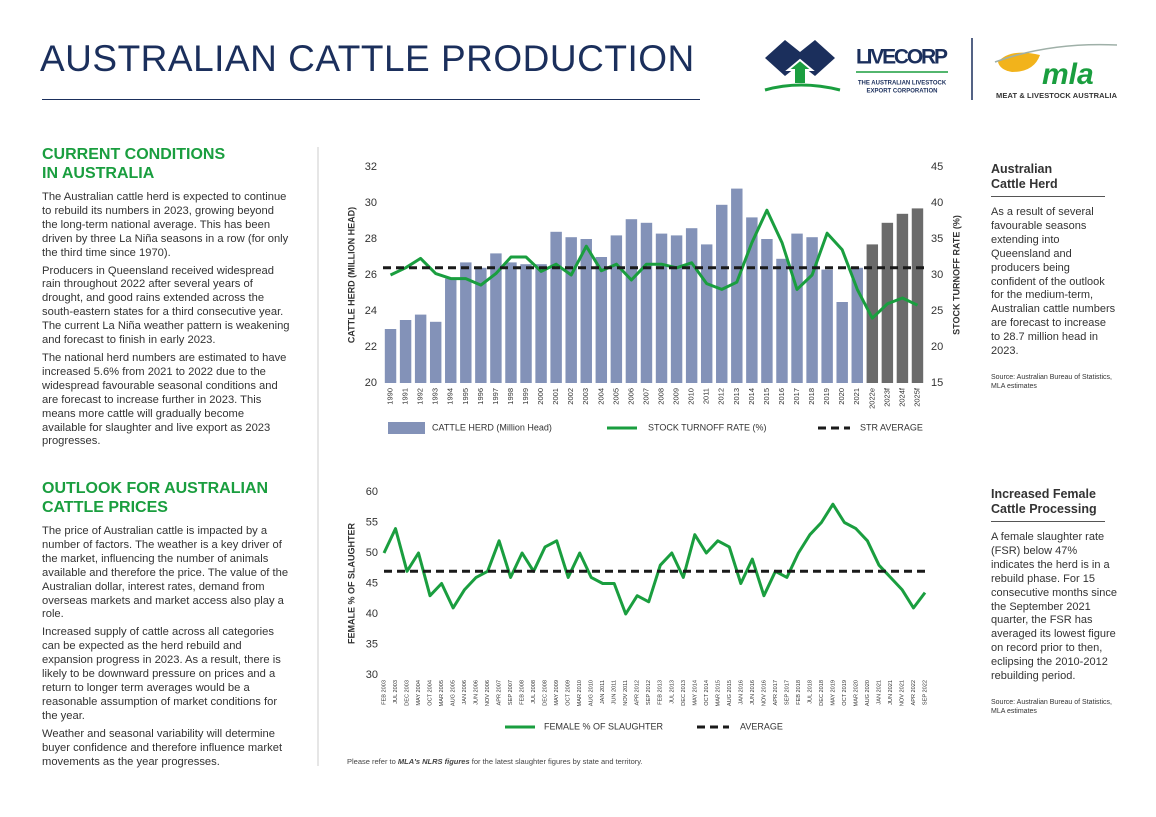 Image resolution: width=1156 pixels, height=817 pixels. Describe the element at coordinates (525, 396) in the screenshot. I see `x-tick-label: 1999` at that location.